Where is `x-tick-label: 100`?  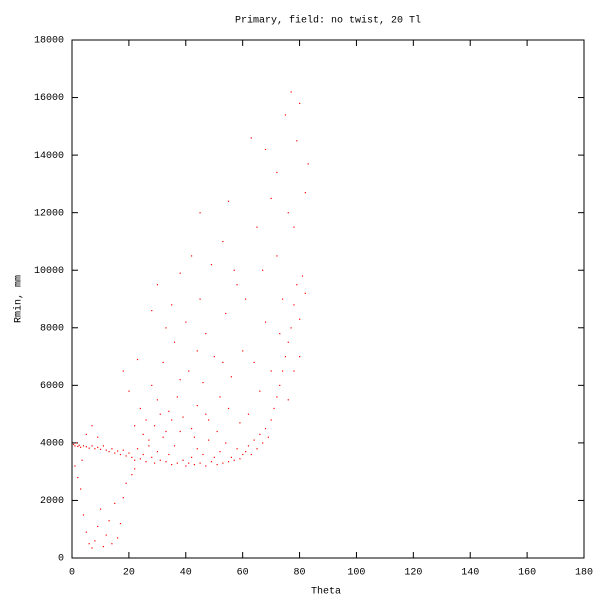 x-tick-label: 100 is located at coordinates (356, 573).